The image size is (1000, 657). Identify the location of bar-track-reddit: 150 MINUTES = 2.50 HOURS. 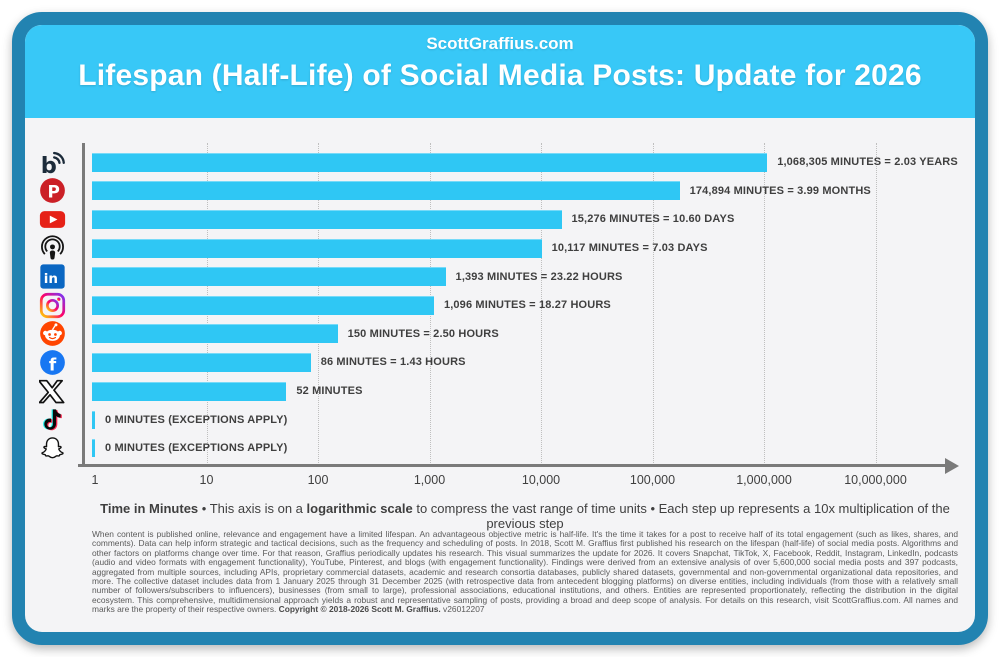
(526, 334).